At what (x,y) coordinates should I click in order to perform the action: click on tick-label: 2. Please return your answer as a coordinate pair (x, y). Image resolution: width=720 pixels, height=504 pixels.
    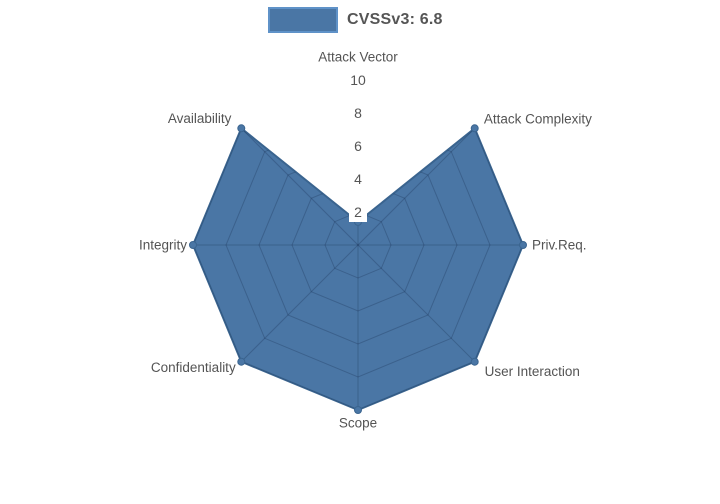
    Looking at the image, I should click on (358, 212).